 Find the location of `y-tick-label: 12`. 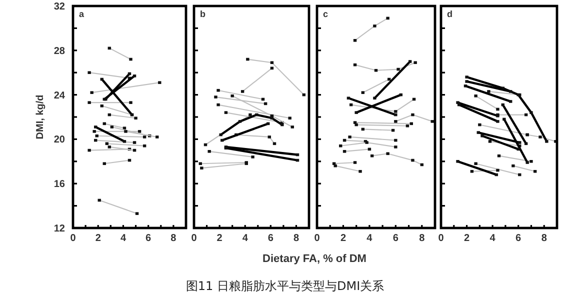

y-tick-label: 12 is located at coordinates (60, 229).